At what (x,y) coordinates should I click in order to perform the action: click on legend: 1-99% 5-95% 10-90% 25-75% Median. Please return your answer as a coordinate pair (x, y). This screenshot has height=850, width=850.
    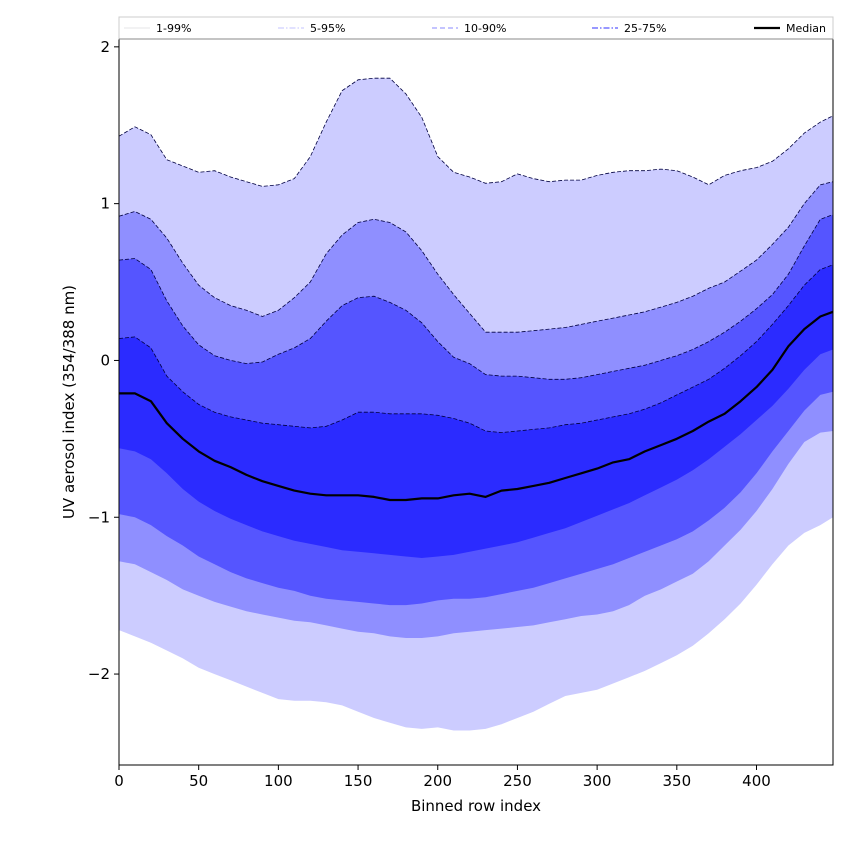
    Looking at the image, I should click on (476, 28).